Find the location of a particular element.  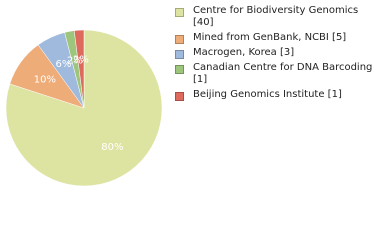

legend-item: Canadian Centre for DNA Barcoding [1] is located at coordinates (275, 74).